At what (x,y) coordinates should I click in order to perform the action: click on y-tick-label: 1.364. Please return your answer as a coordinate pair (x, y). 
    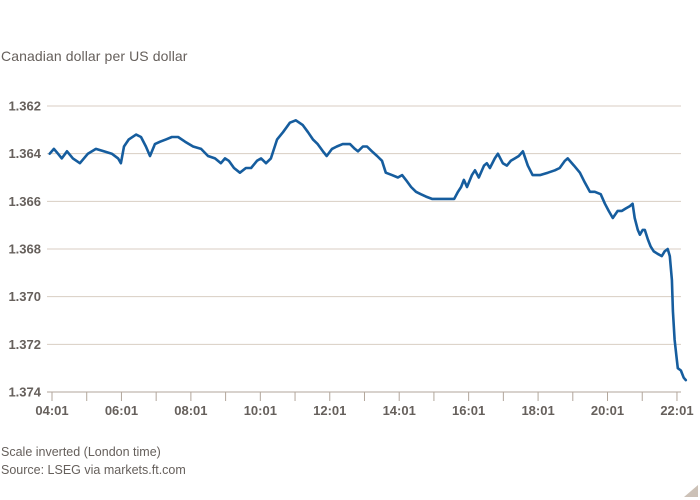
    Looking at the image, I should click on (24, 153).